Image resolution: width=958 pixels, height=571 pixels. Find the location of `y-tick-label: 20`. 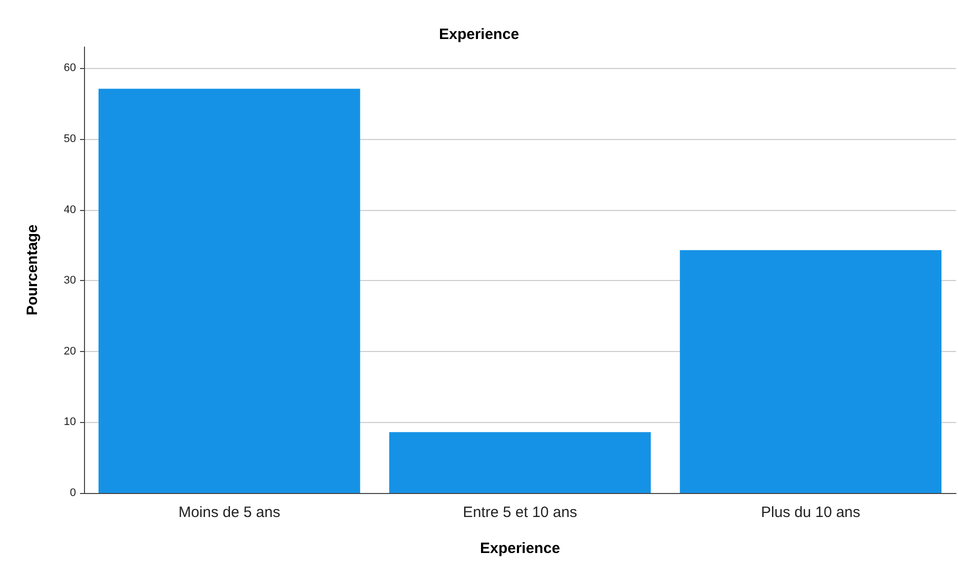

y-tick-label: 20 is located at coordinates (70, 351).